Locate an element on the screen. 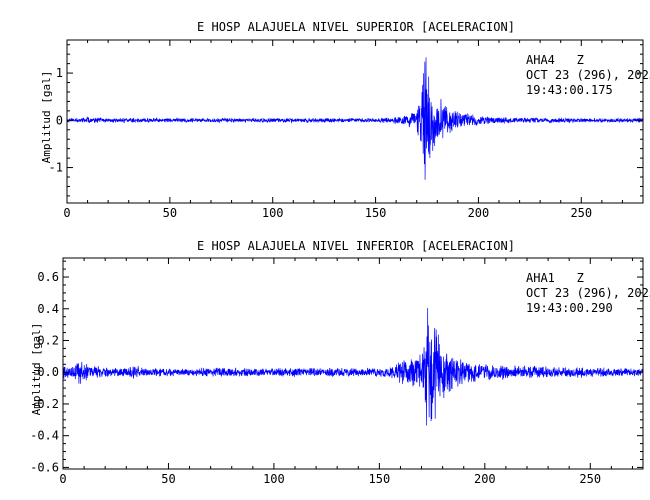 Image resolution: width=650 pixels, height=500 pixels. y-tick-label: 0 is located at coordinates (59, 120).